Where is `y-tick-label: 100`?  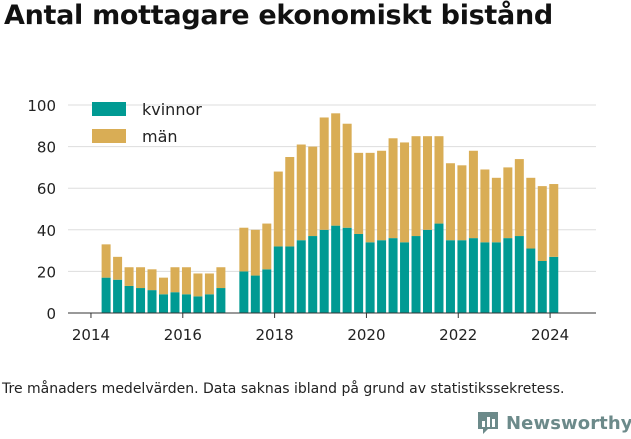
y-tick-label: 100 is located at coordinates (41, 106).